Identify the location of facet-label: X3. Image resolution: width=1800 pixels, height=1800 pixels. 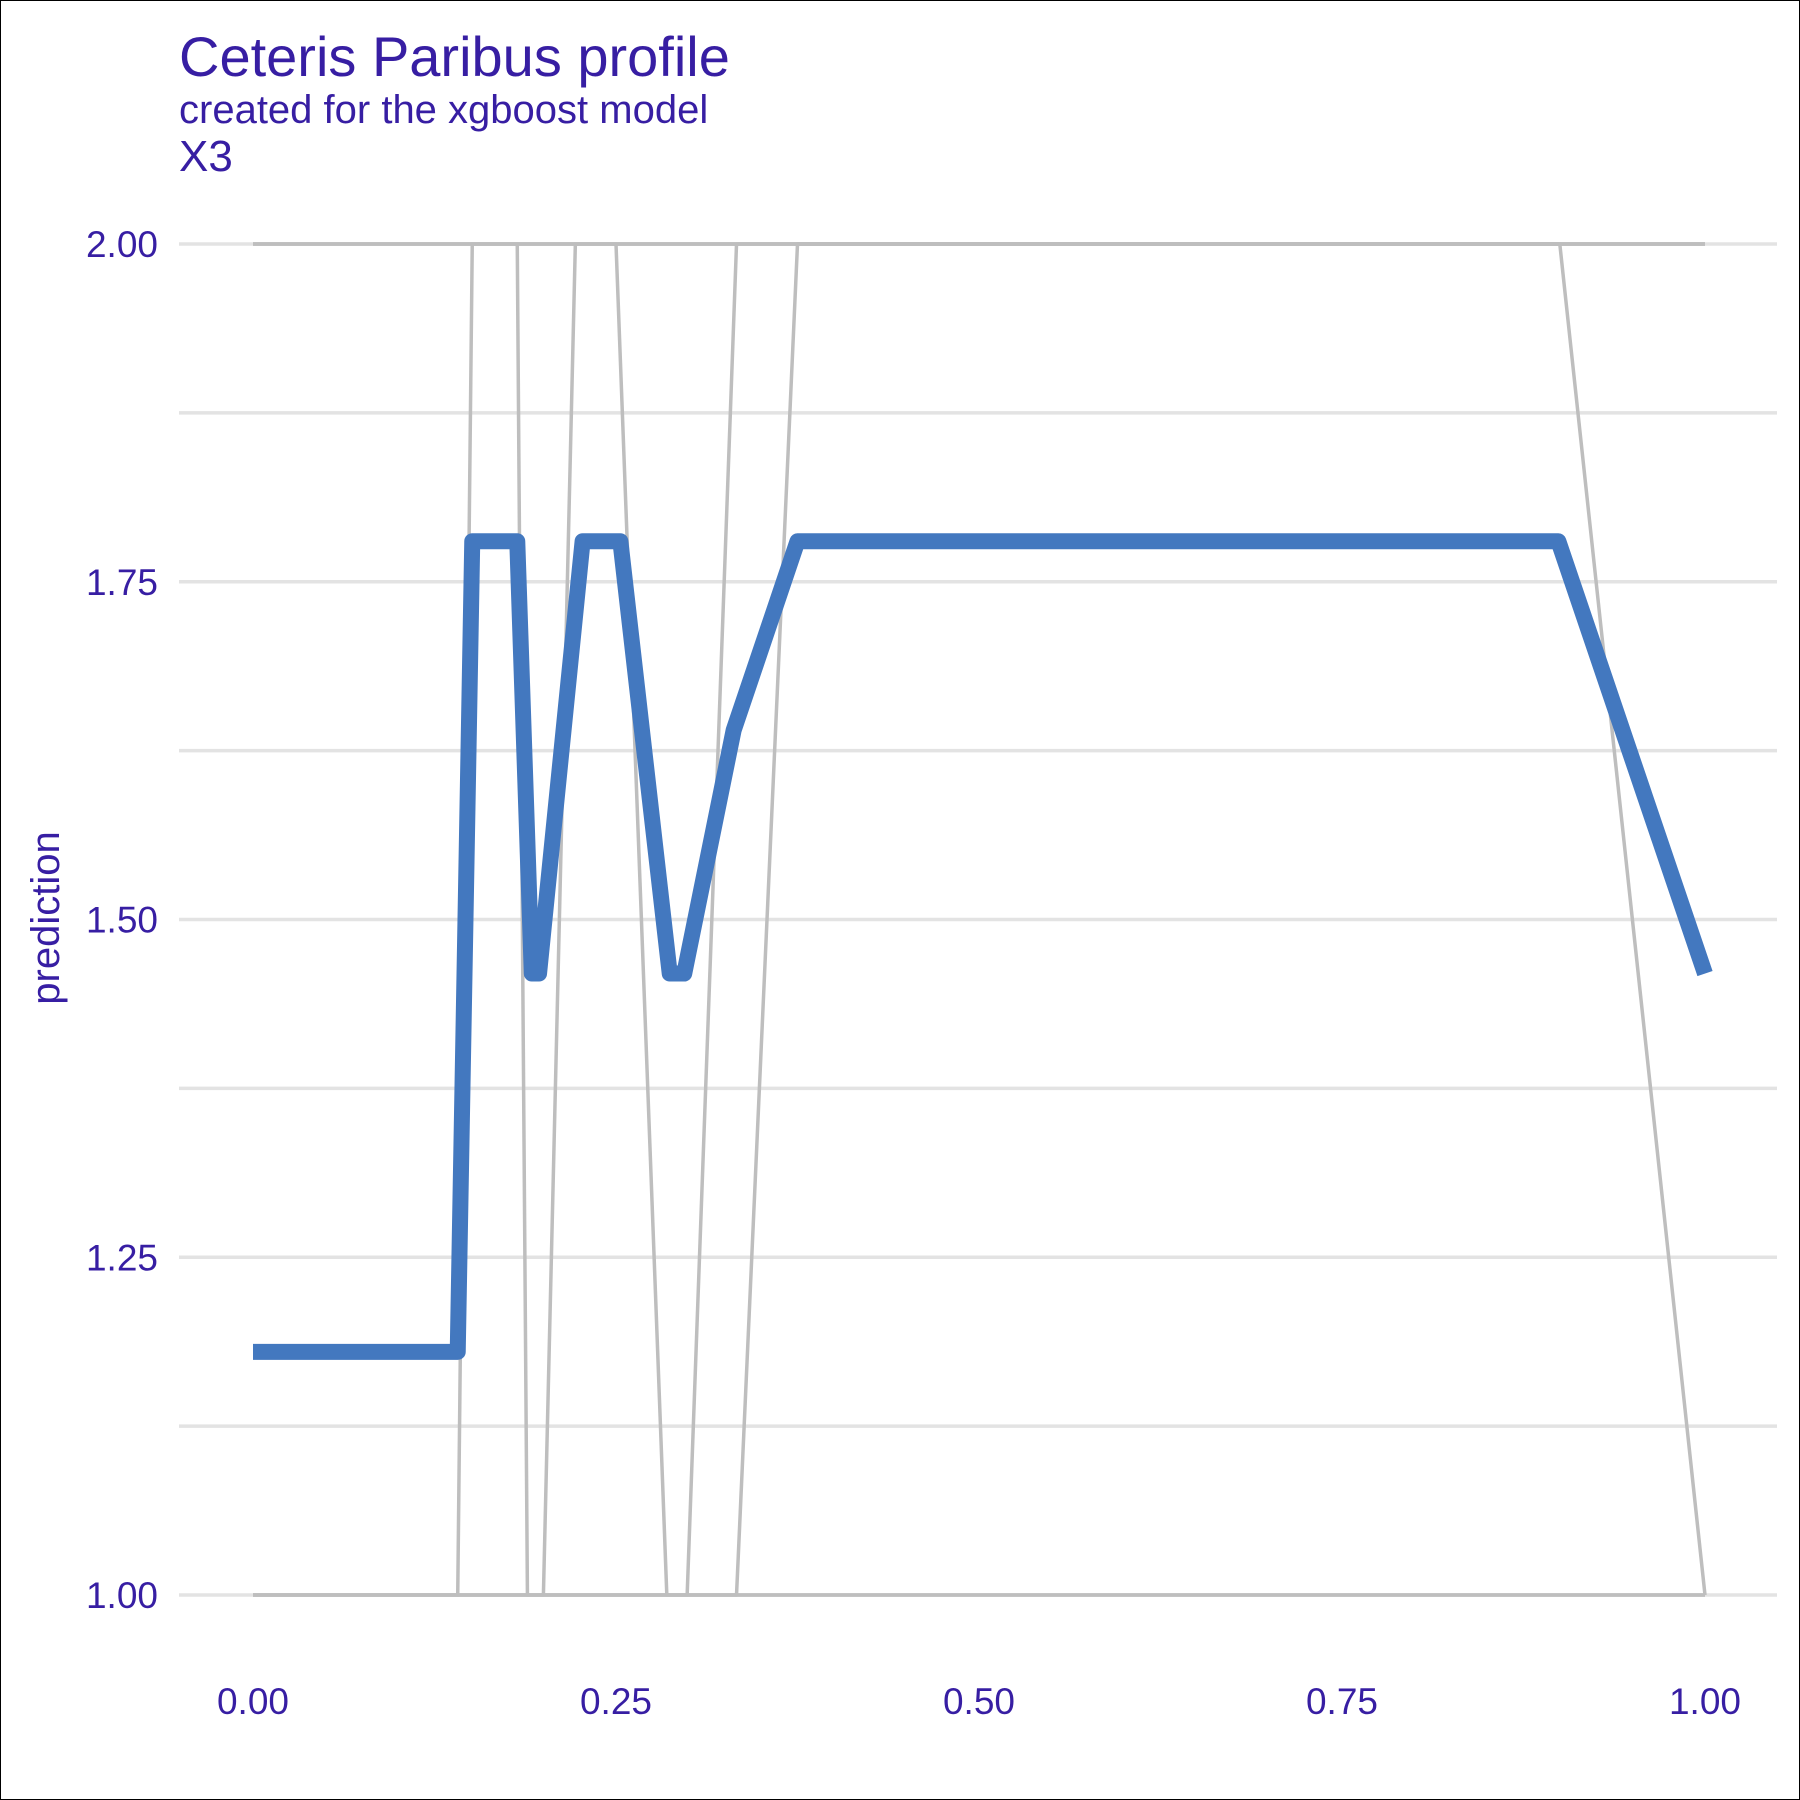
(206, 156).